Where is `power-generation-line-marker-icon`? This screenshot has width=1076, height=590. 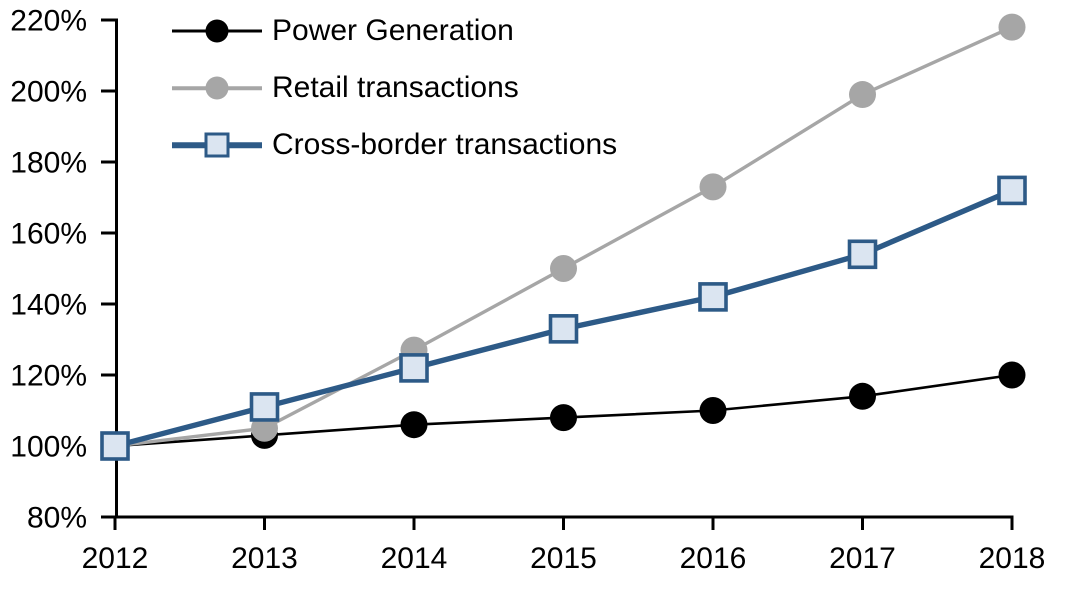
power-generation-line-marker-icon is located at coordinates (217, 31).